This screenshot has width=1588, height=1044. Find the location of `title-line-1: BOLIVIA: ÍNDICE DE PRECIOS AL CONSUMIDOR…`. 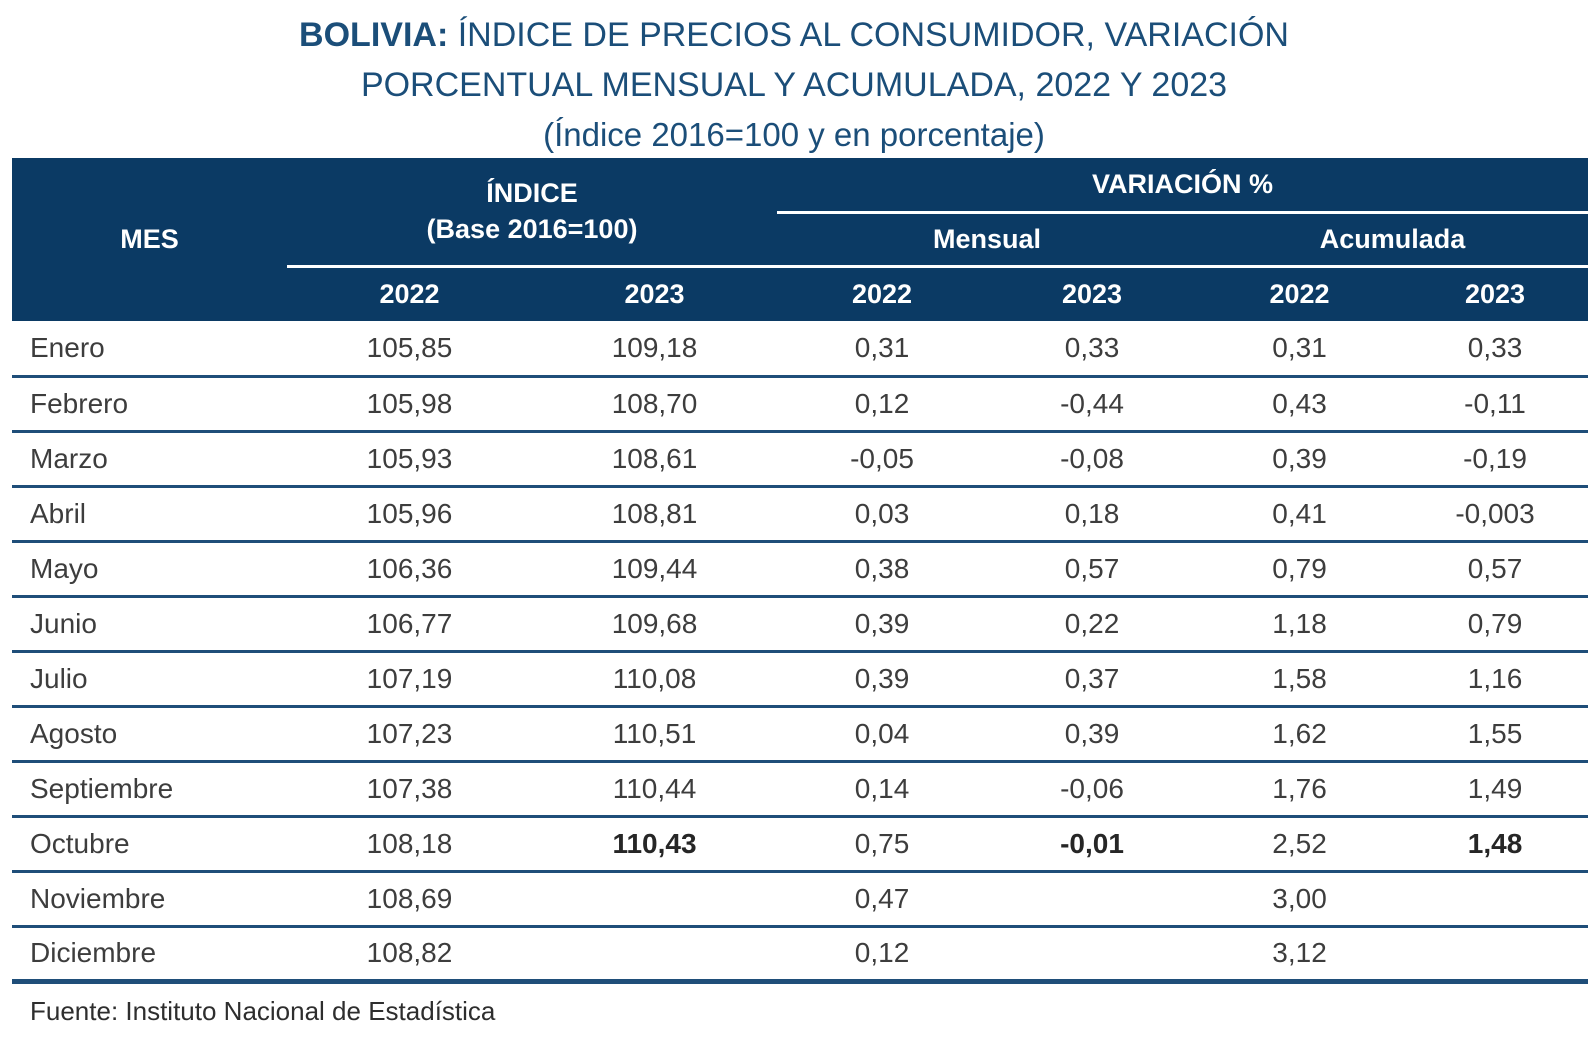

title-line-1: BOLIVIA: ÍNDICE DE PRECIOS AL CONSUMIDOR… is located at coordinates (794, 35).